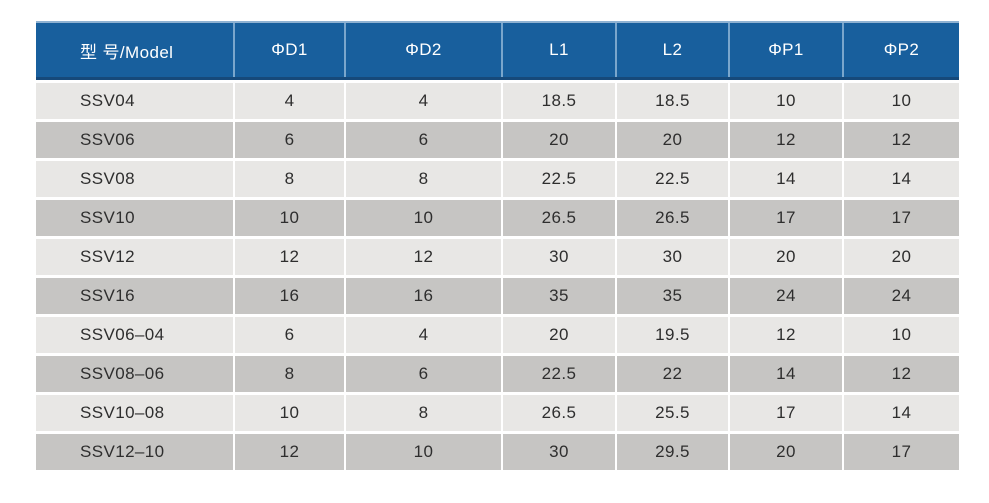 Image resolution: width=989 pixels, height=503 pixels. What do you see at coordinates (107, 178) in the screenshot?
I see `model-cell: SSV08` at bounding box center [107, 178].